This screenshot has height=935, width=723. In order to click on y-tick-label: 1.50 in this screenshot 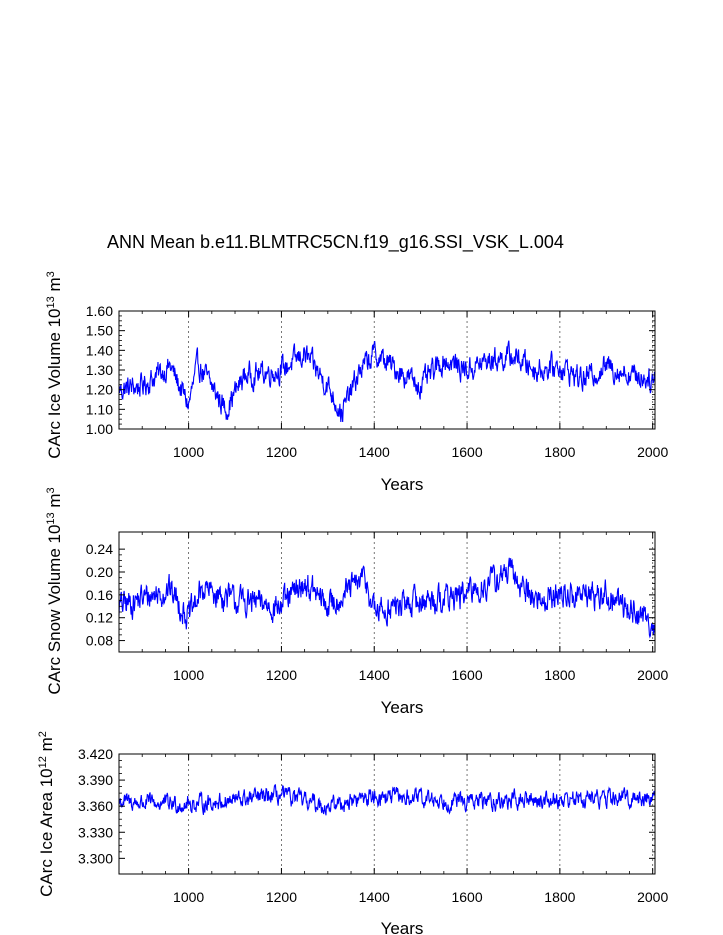, I will do `click(99, 331)`.